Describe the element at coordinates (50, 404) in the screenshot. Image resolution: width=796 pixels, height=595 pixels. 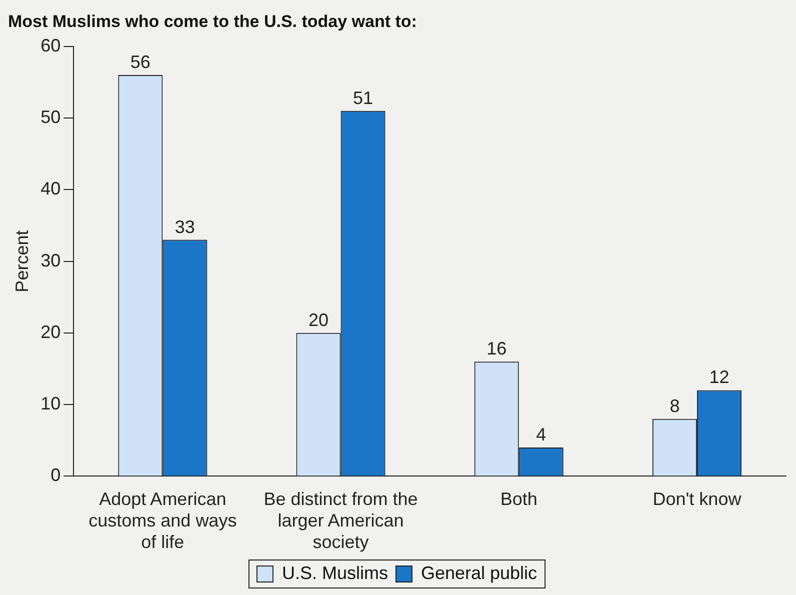
I see `y-tick-label: 10` at that location.